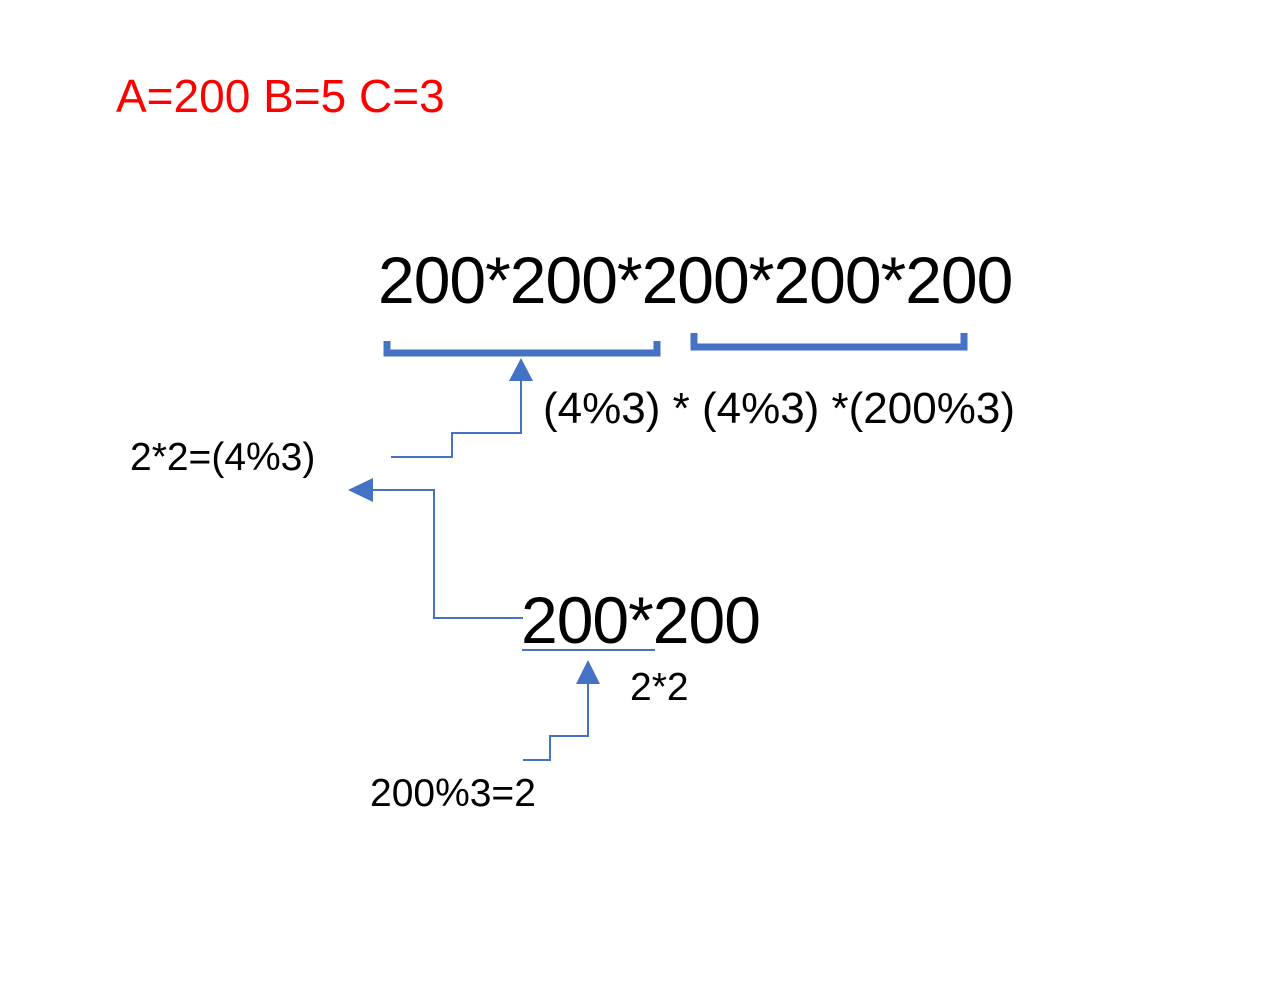  I want to click on arrow-up-to-bracket-icon, so click(521, 369).